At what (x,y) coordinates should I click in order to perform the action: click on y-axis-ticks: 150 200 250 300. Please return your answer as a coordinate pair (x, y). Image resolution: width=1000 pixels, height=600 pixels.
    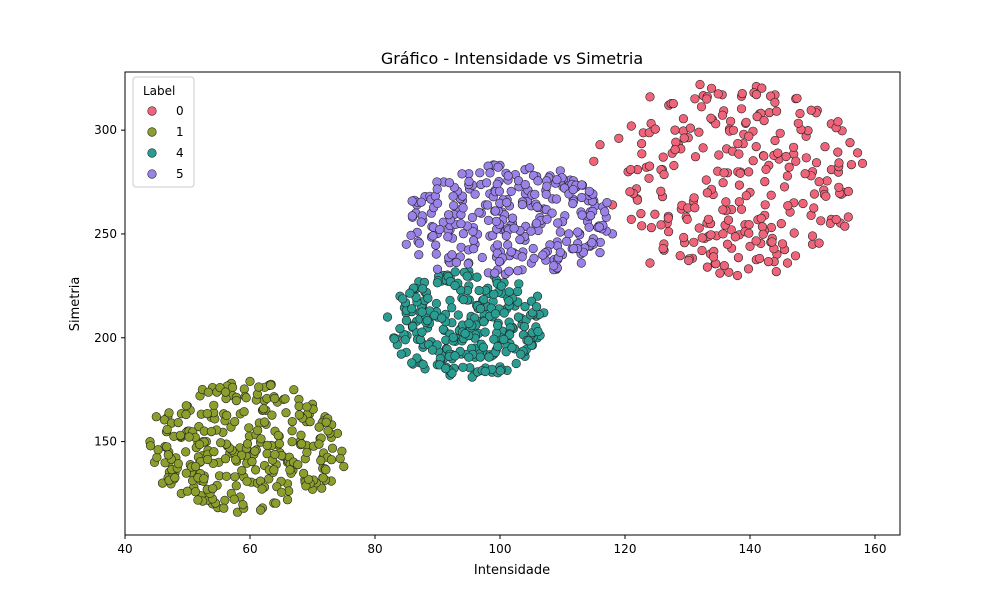
    Looking at the image, I should click on (109, 286).